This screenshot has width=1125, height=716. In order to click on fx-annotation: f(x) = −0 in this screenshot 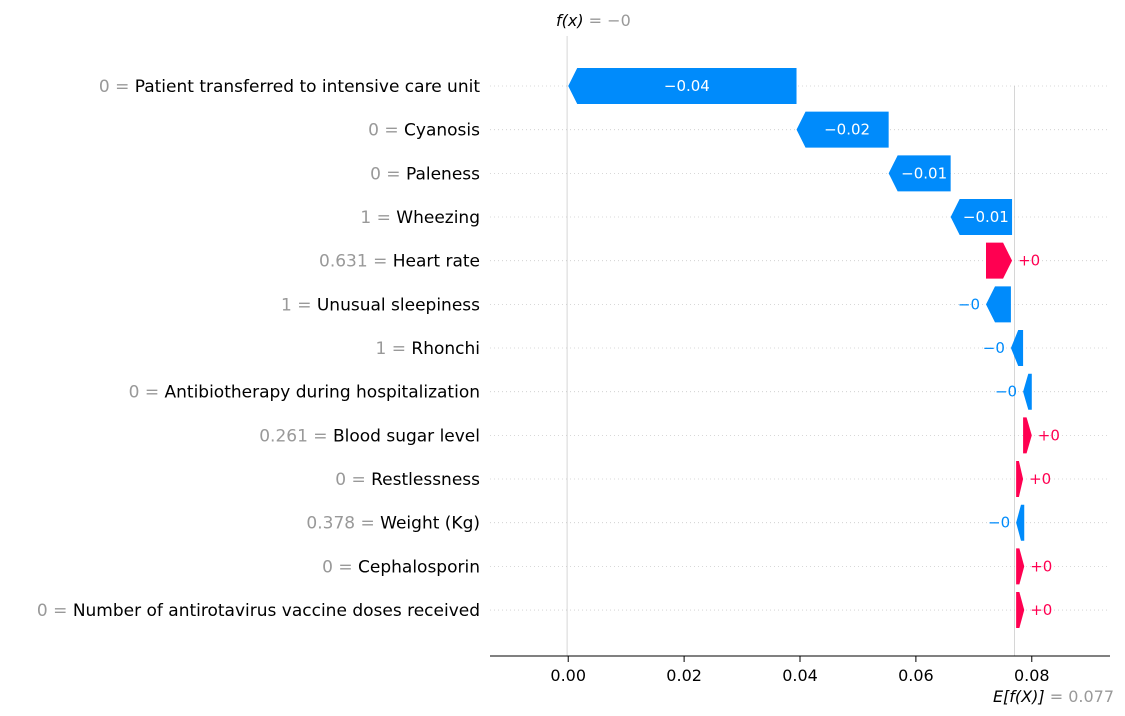, I will do `click(593, 20)`.